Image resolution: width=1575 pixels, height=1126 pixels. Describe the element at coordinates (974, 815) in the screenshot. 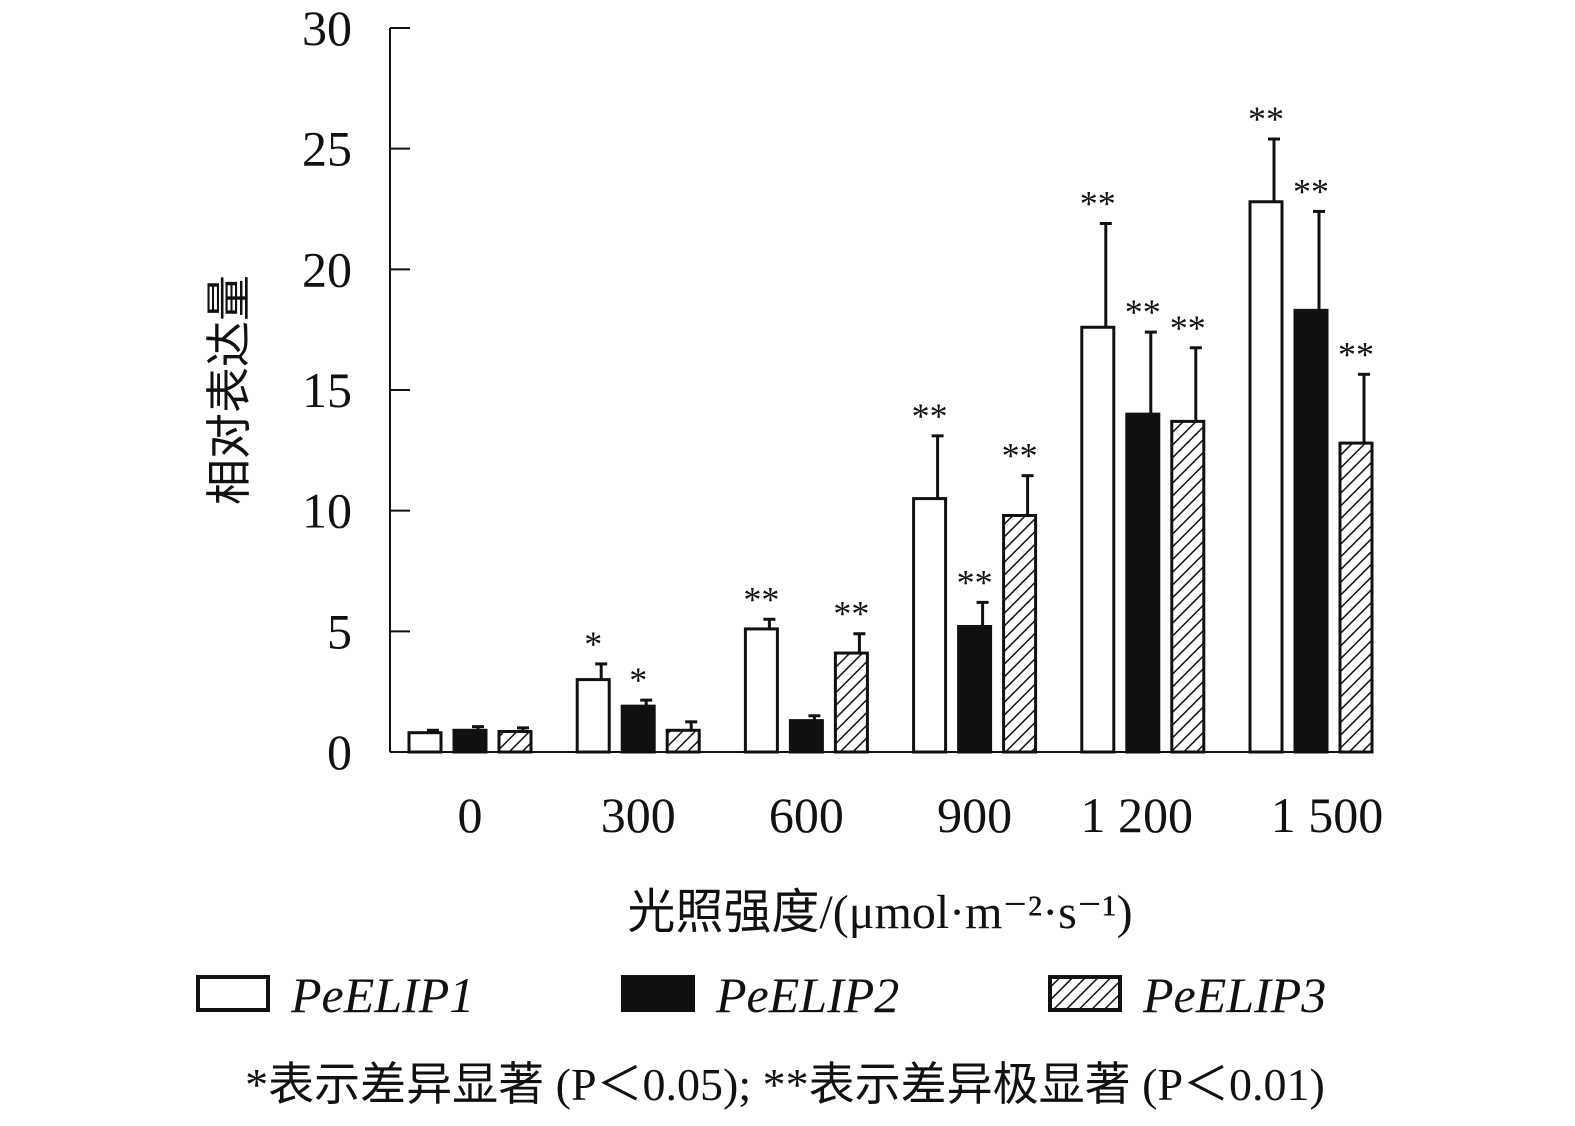

I see `x-tick-label: 900` at that location.